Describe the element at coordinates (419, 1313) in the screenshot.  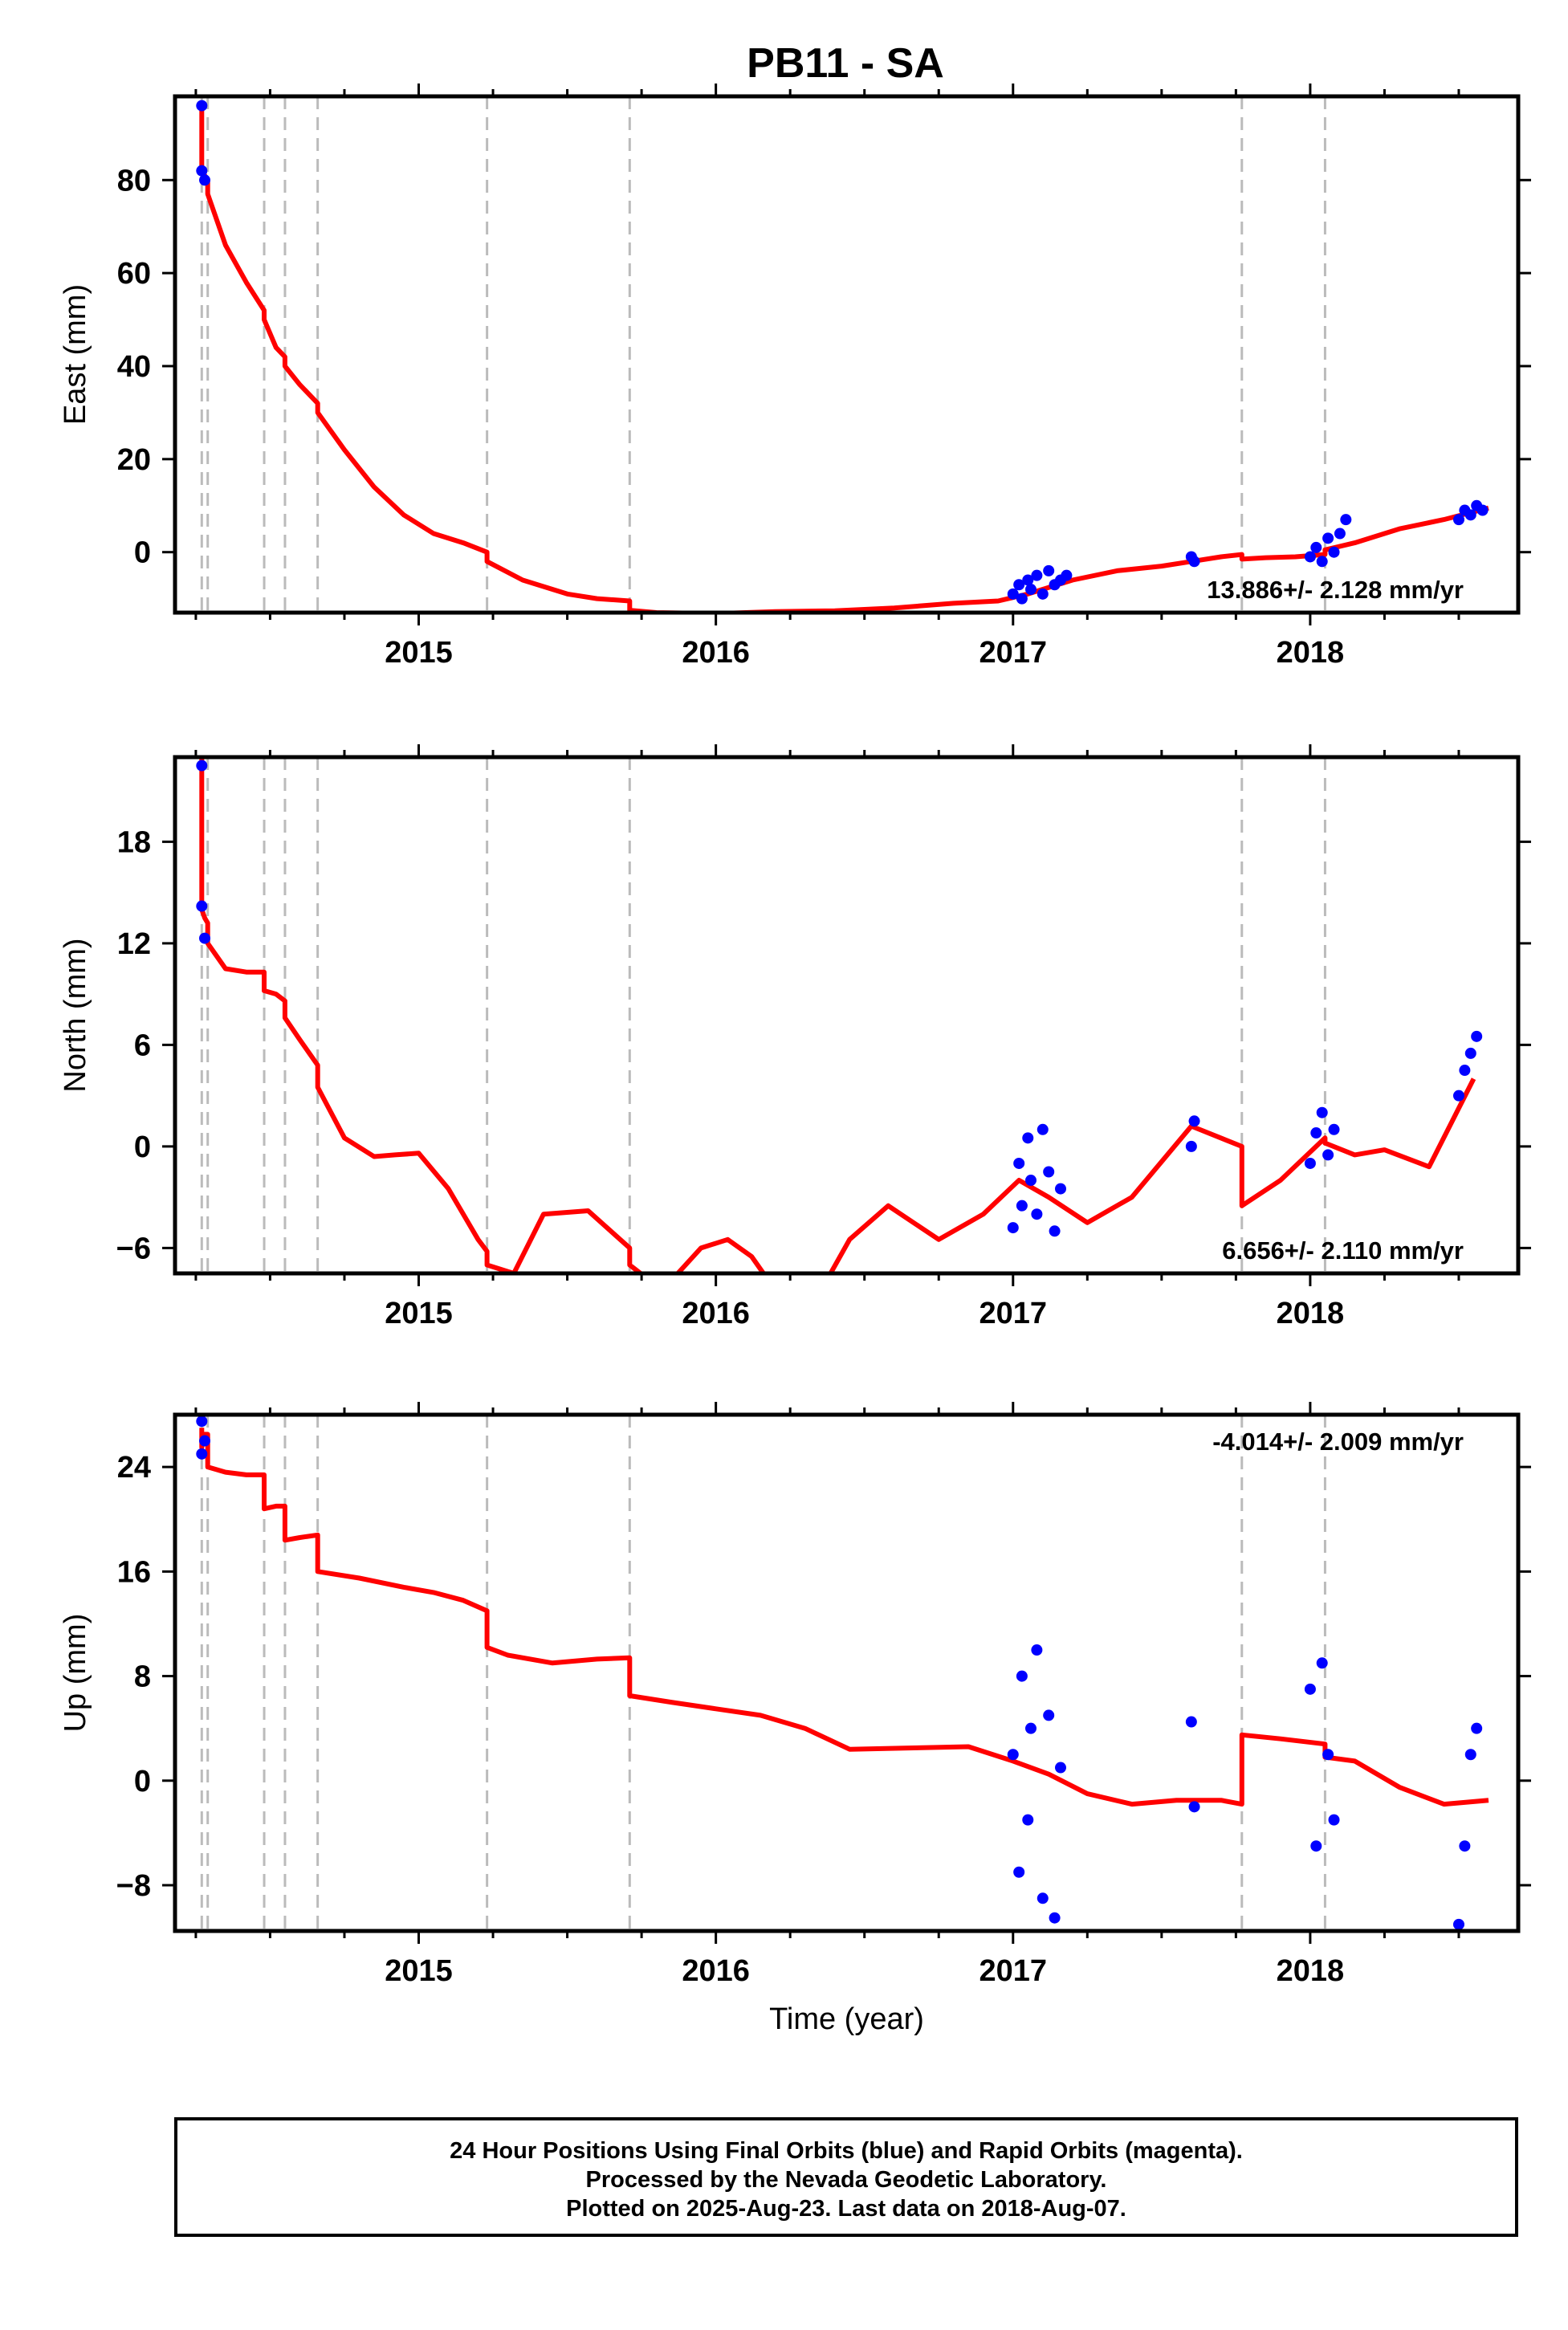
I see `north-x-tick-label: 2015` at that location.